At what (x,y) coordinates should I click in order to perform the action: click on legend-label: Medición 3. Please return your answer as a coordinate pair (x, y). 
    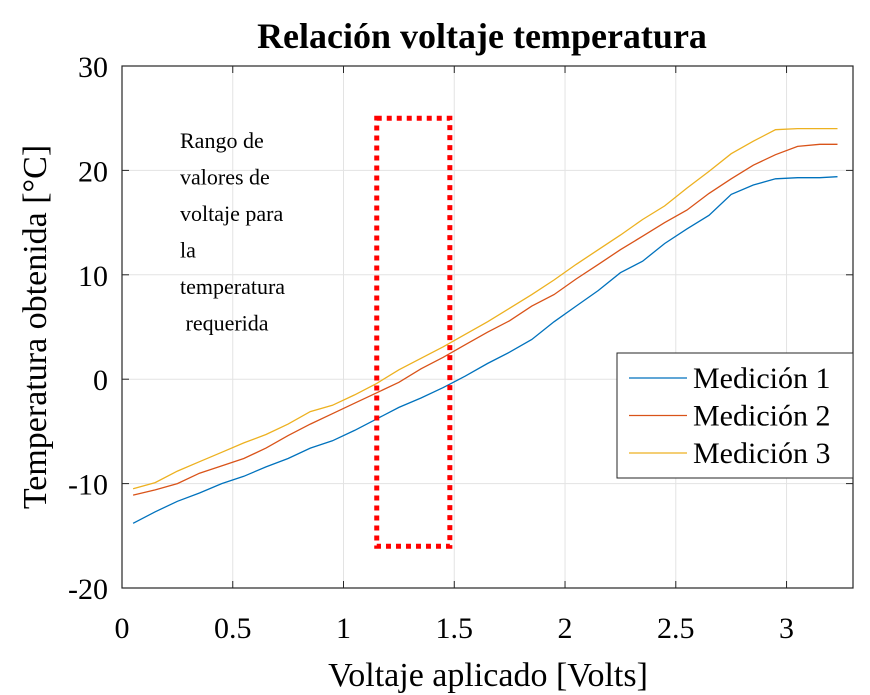
    Looking at the image, I should click on (761, 453).